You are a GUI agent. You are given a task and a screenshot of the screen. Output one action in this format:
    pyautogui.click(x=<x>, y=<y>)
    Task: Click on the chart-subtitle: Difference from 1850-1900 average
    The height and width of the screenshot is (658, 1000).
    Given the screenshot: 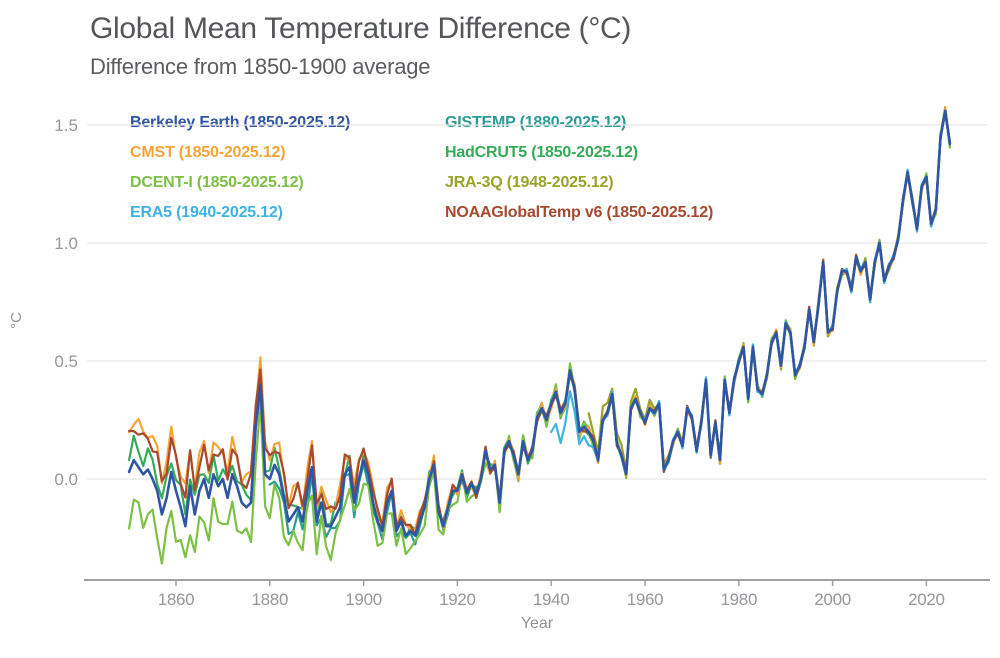 What is the action you would take?
    pyautogui.click(x=260, y=66)
    